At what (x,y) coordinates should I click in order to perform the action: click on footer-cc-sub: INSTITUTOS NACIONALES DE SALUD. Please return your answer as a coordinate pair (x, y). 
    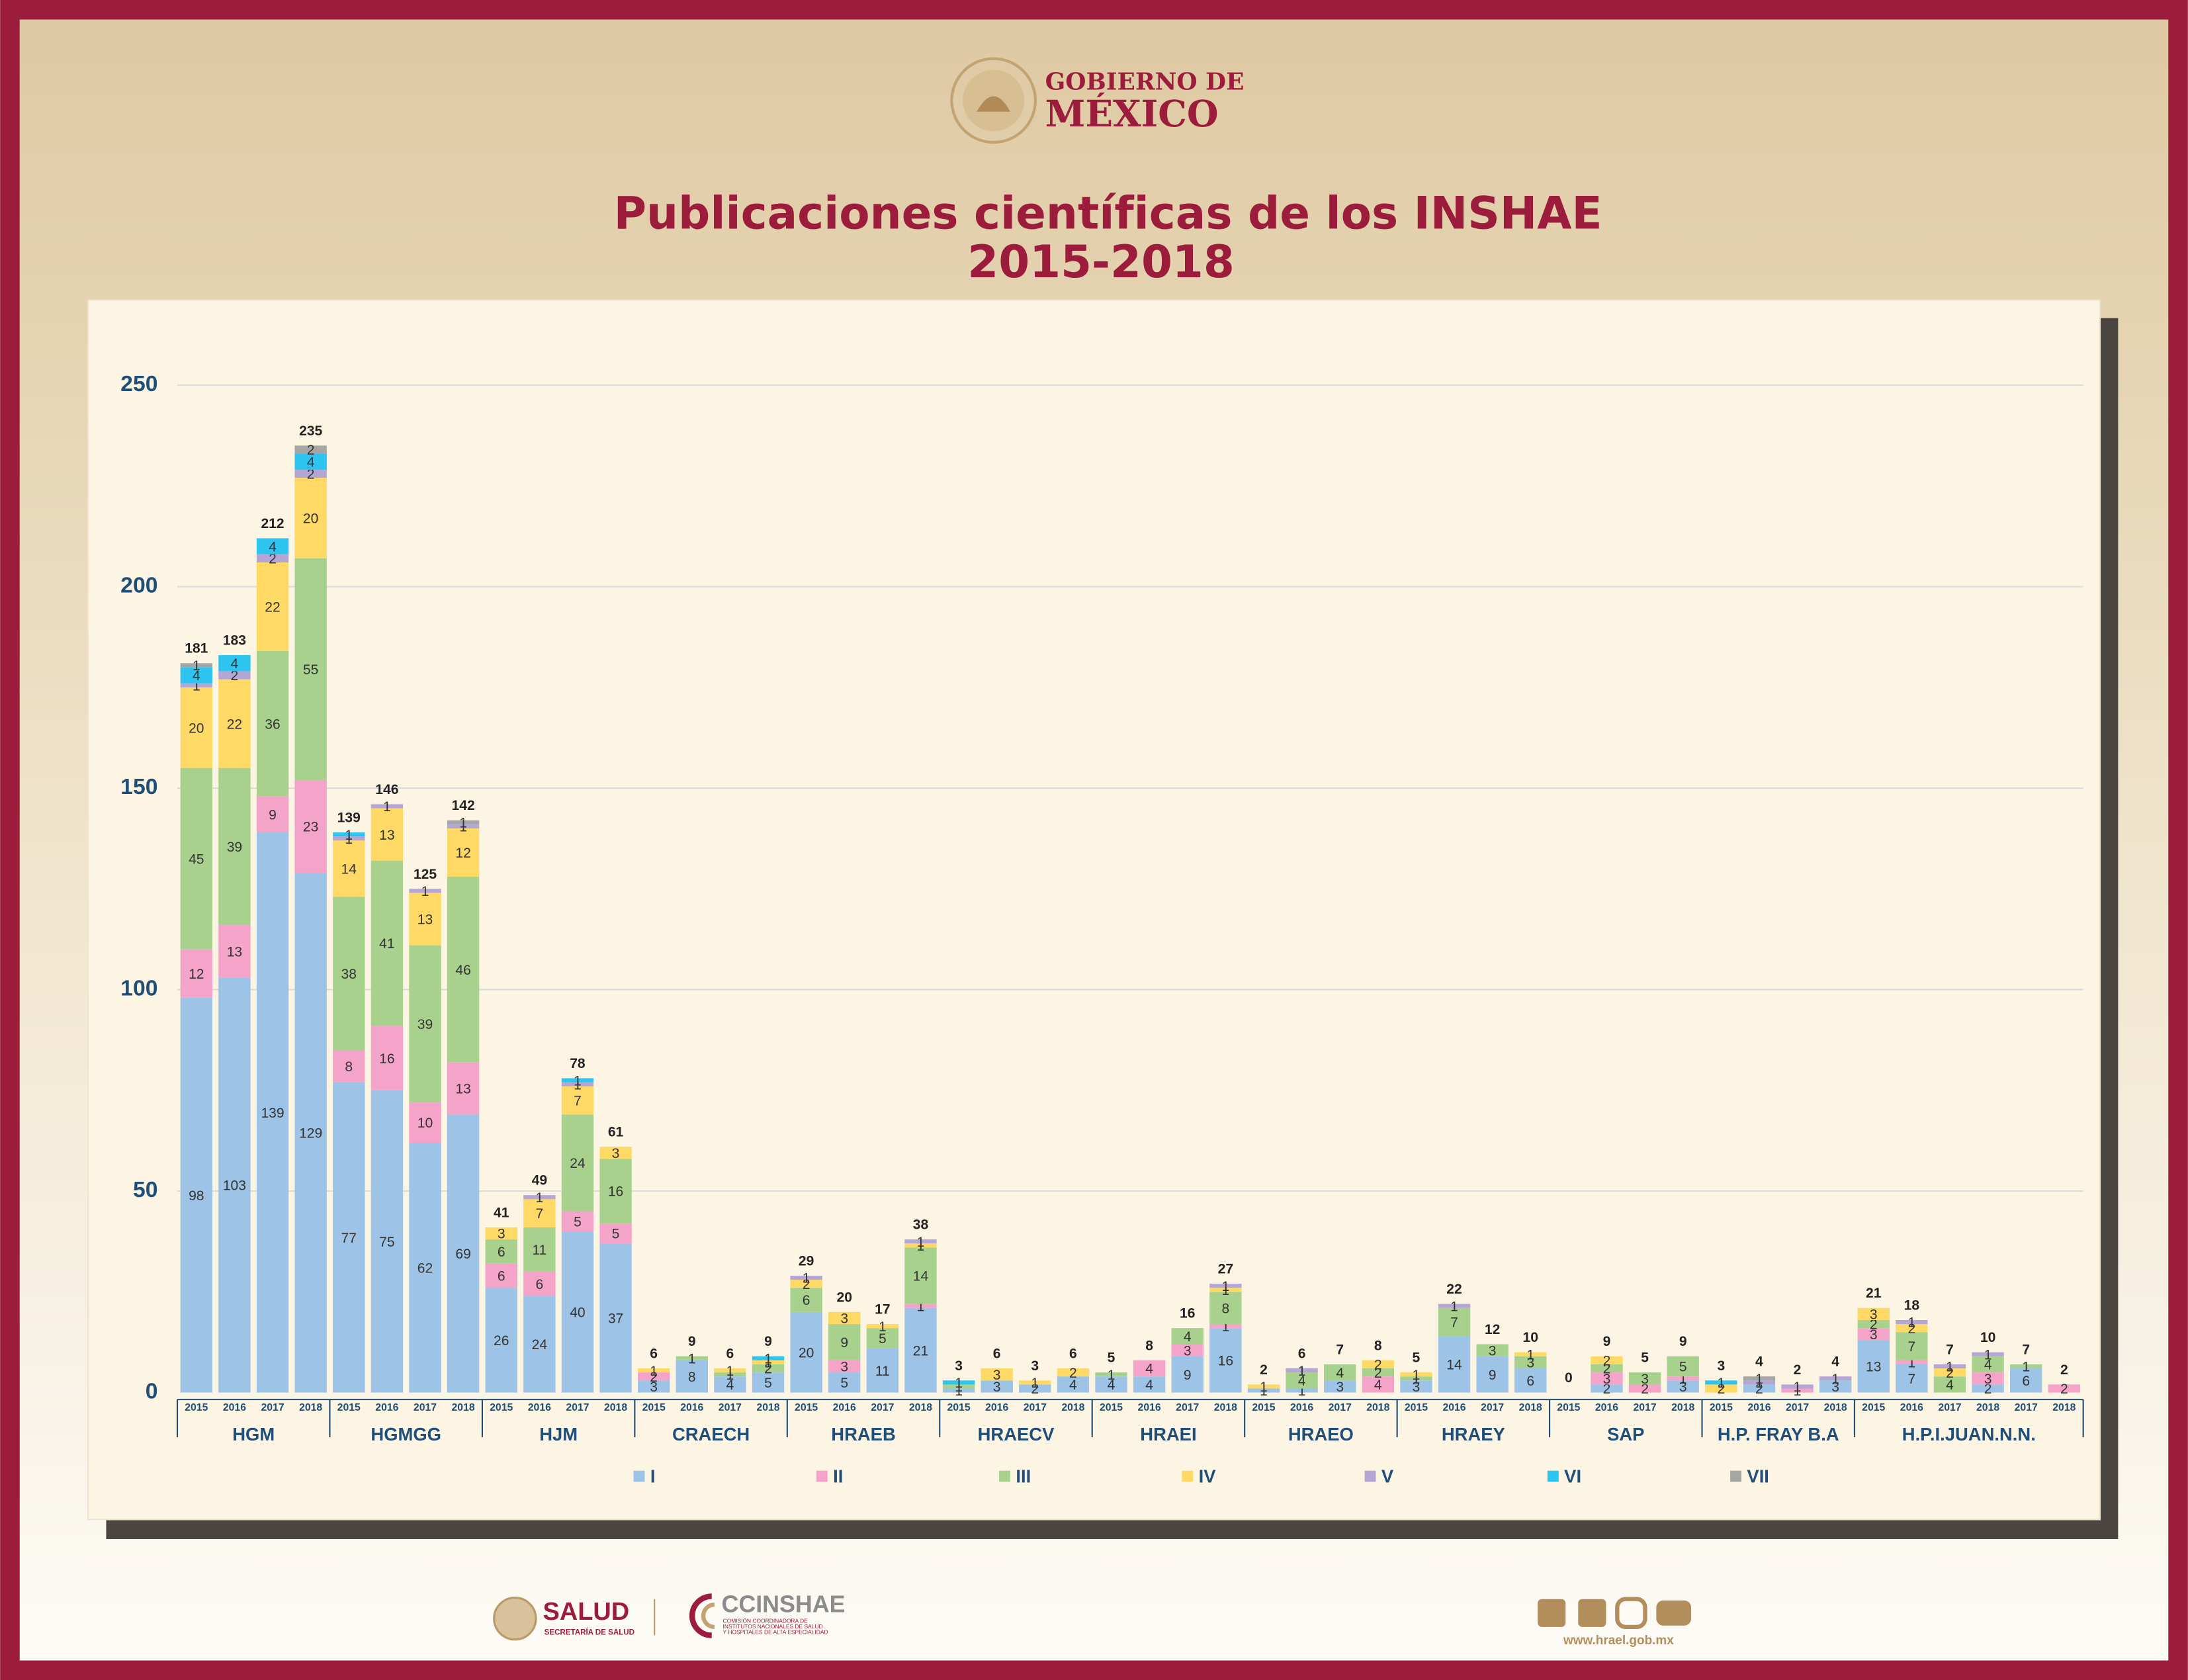
    Looking at the image, I should click on (773, 1626).